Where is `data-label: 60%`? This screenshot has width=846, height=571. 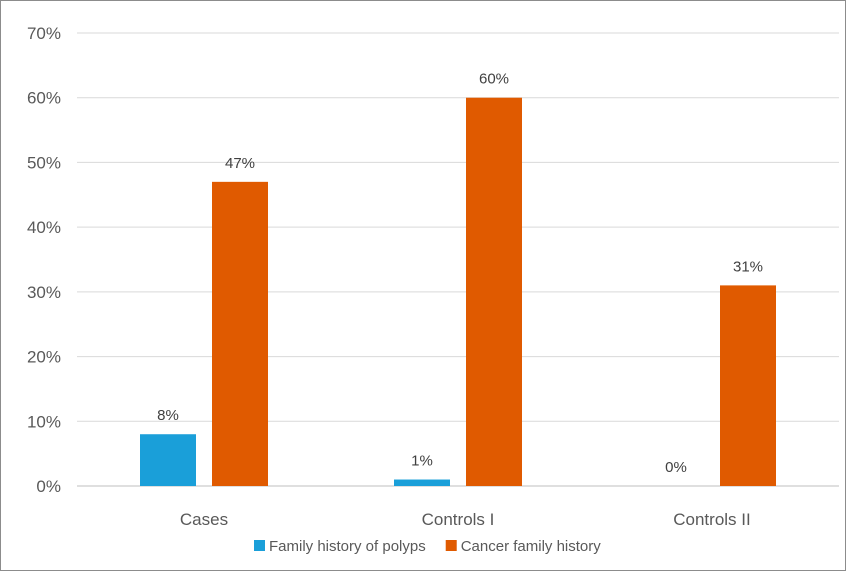 data-label: 60% is located at coordinates (494, 79).